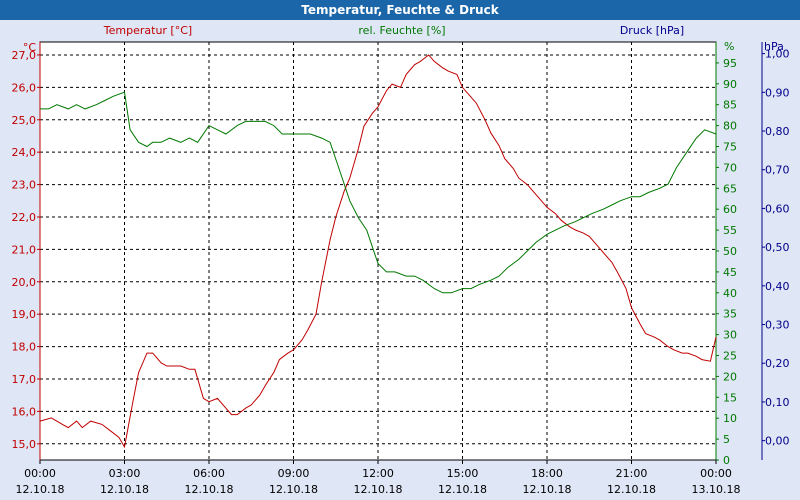 The width and height of the screenshot is (800, 500). I want to click on left-axis-tick-label: 17,0, so click(24, 379).